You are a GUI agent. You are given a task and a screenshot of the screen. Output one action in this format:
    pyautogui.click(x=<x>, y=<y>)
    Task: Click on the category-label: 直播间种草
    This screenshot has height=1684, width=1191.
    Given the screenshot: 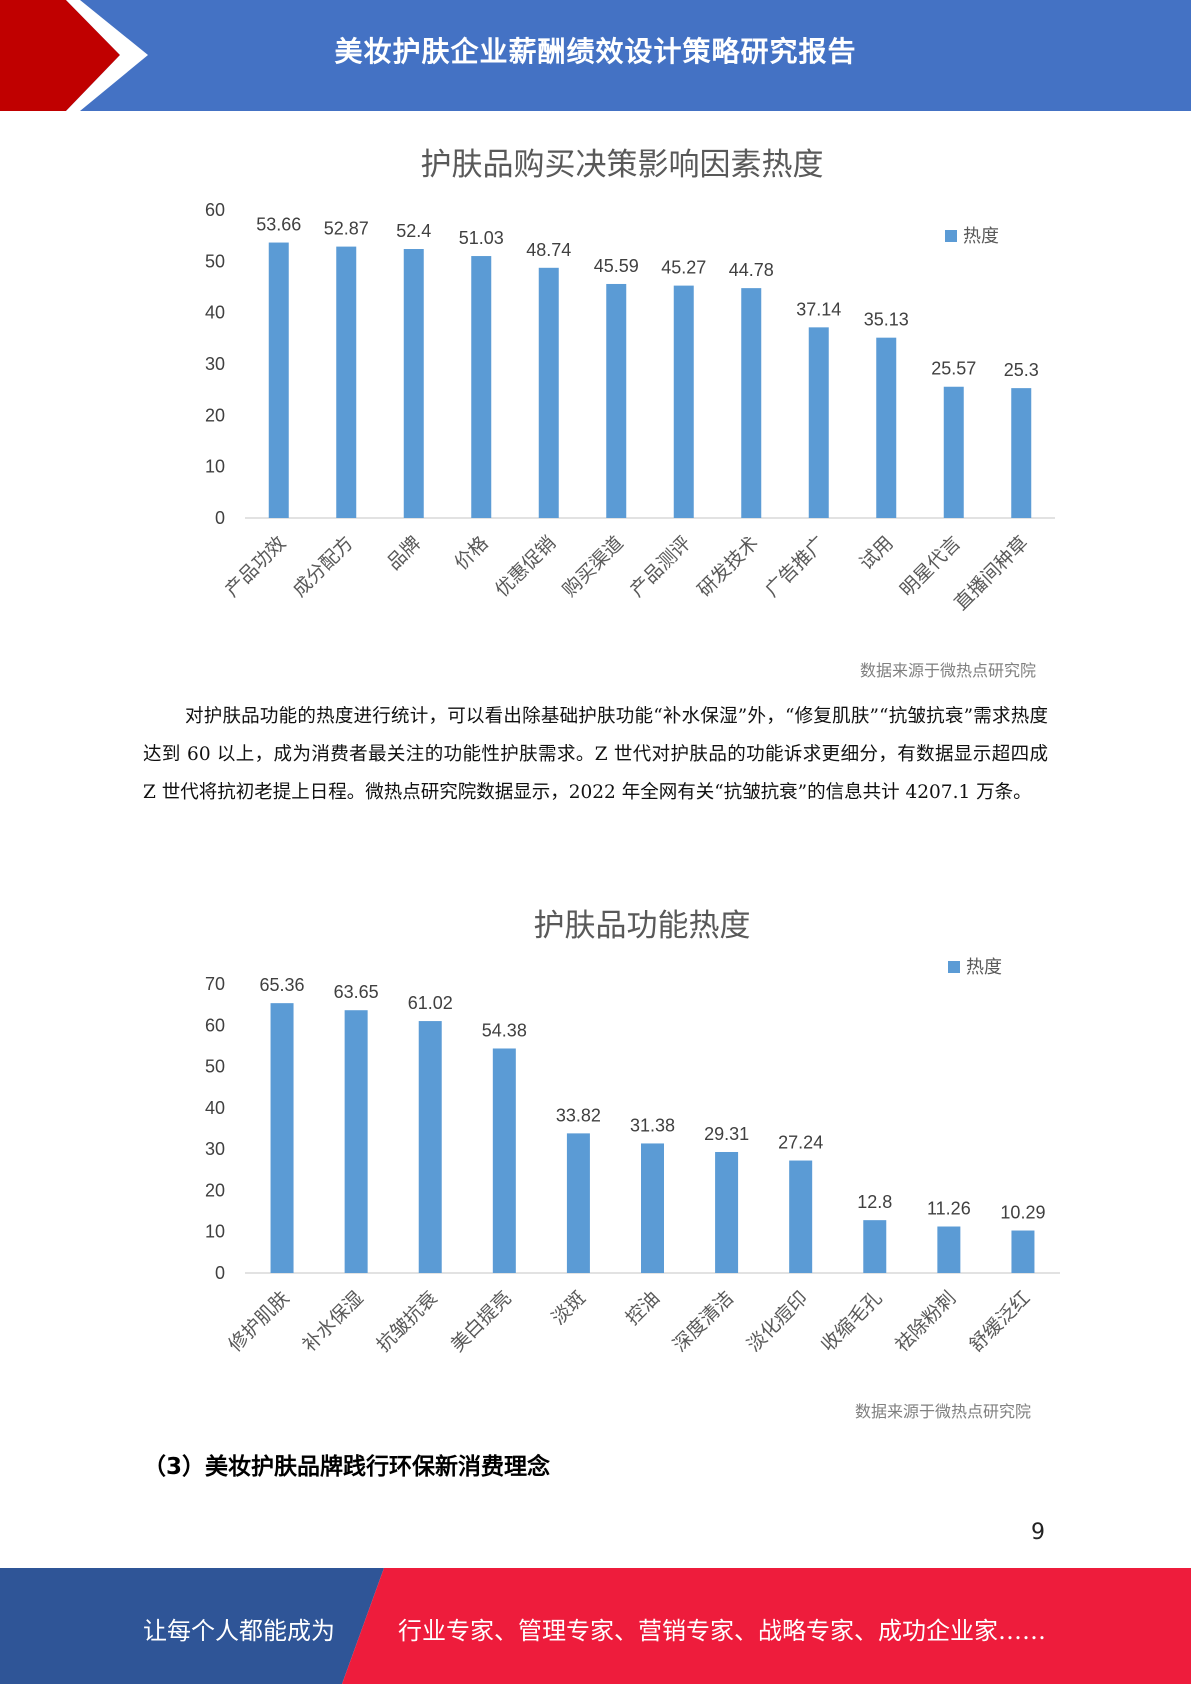 What is the action you would take?
    pyautogui.click(x=991, y=573)
    